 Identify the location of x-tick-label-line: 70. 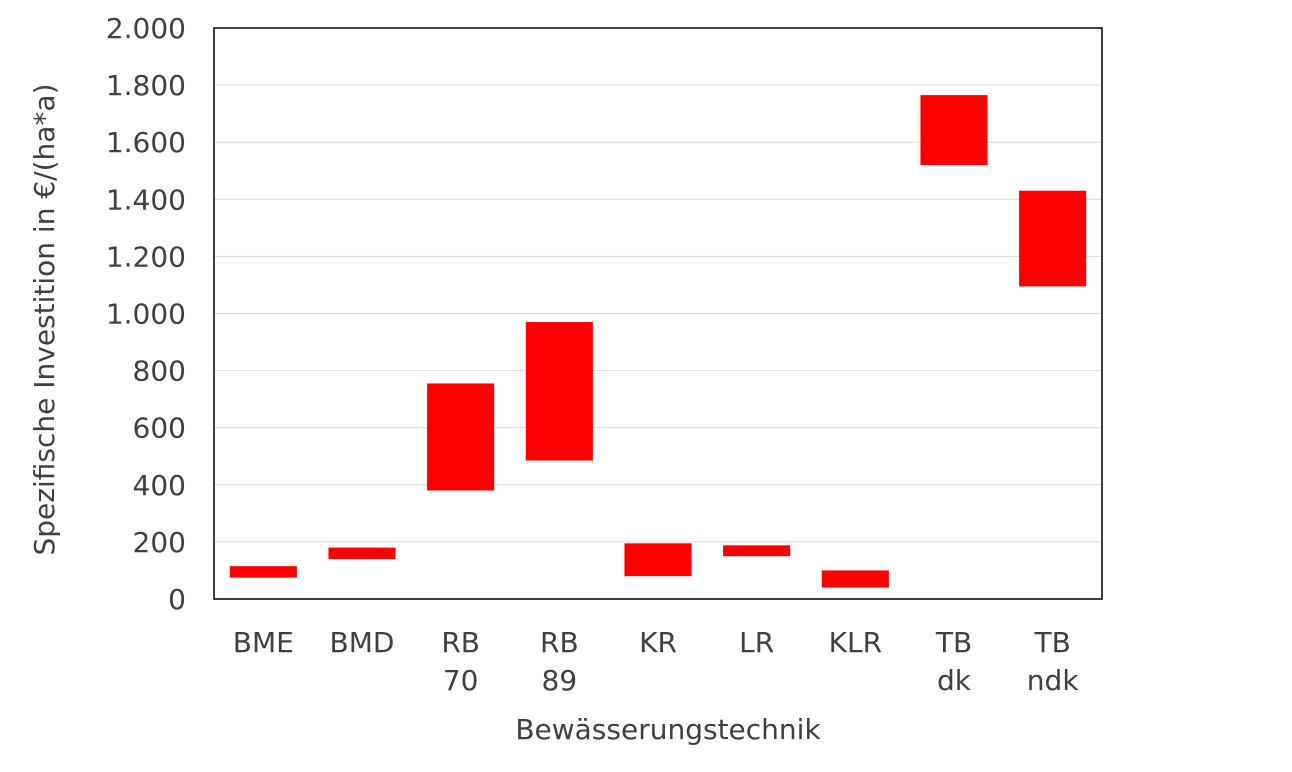
(461, 680).